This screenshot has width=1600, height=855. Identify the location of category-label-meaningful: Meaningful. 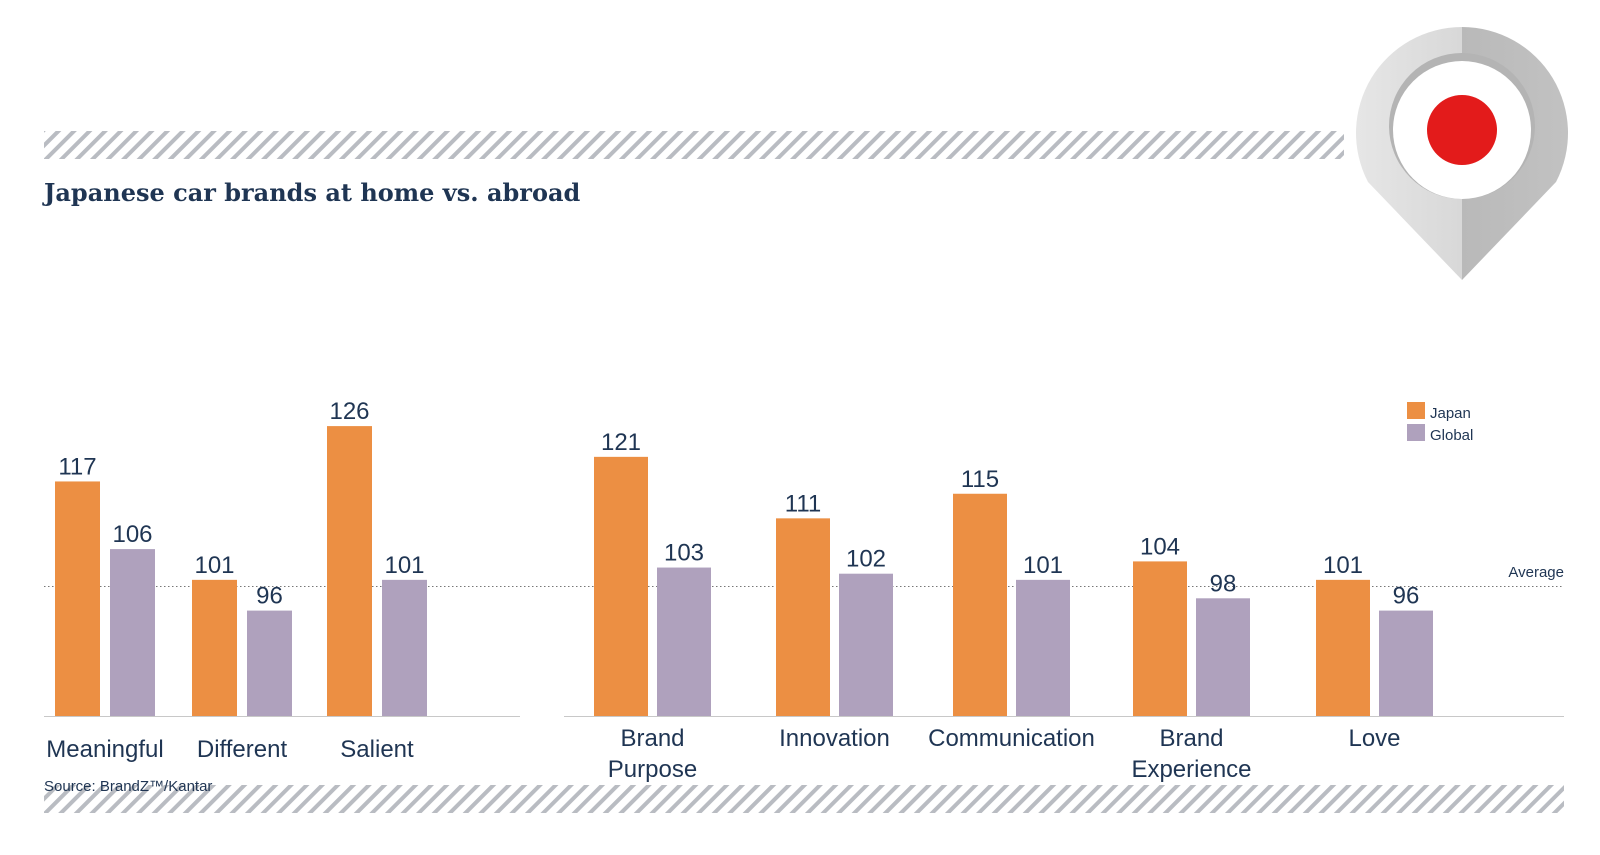
(104, 749).